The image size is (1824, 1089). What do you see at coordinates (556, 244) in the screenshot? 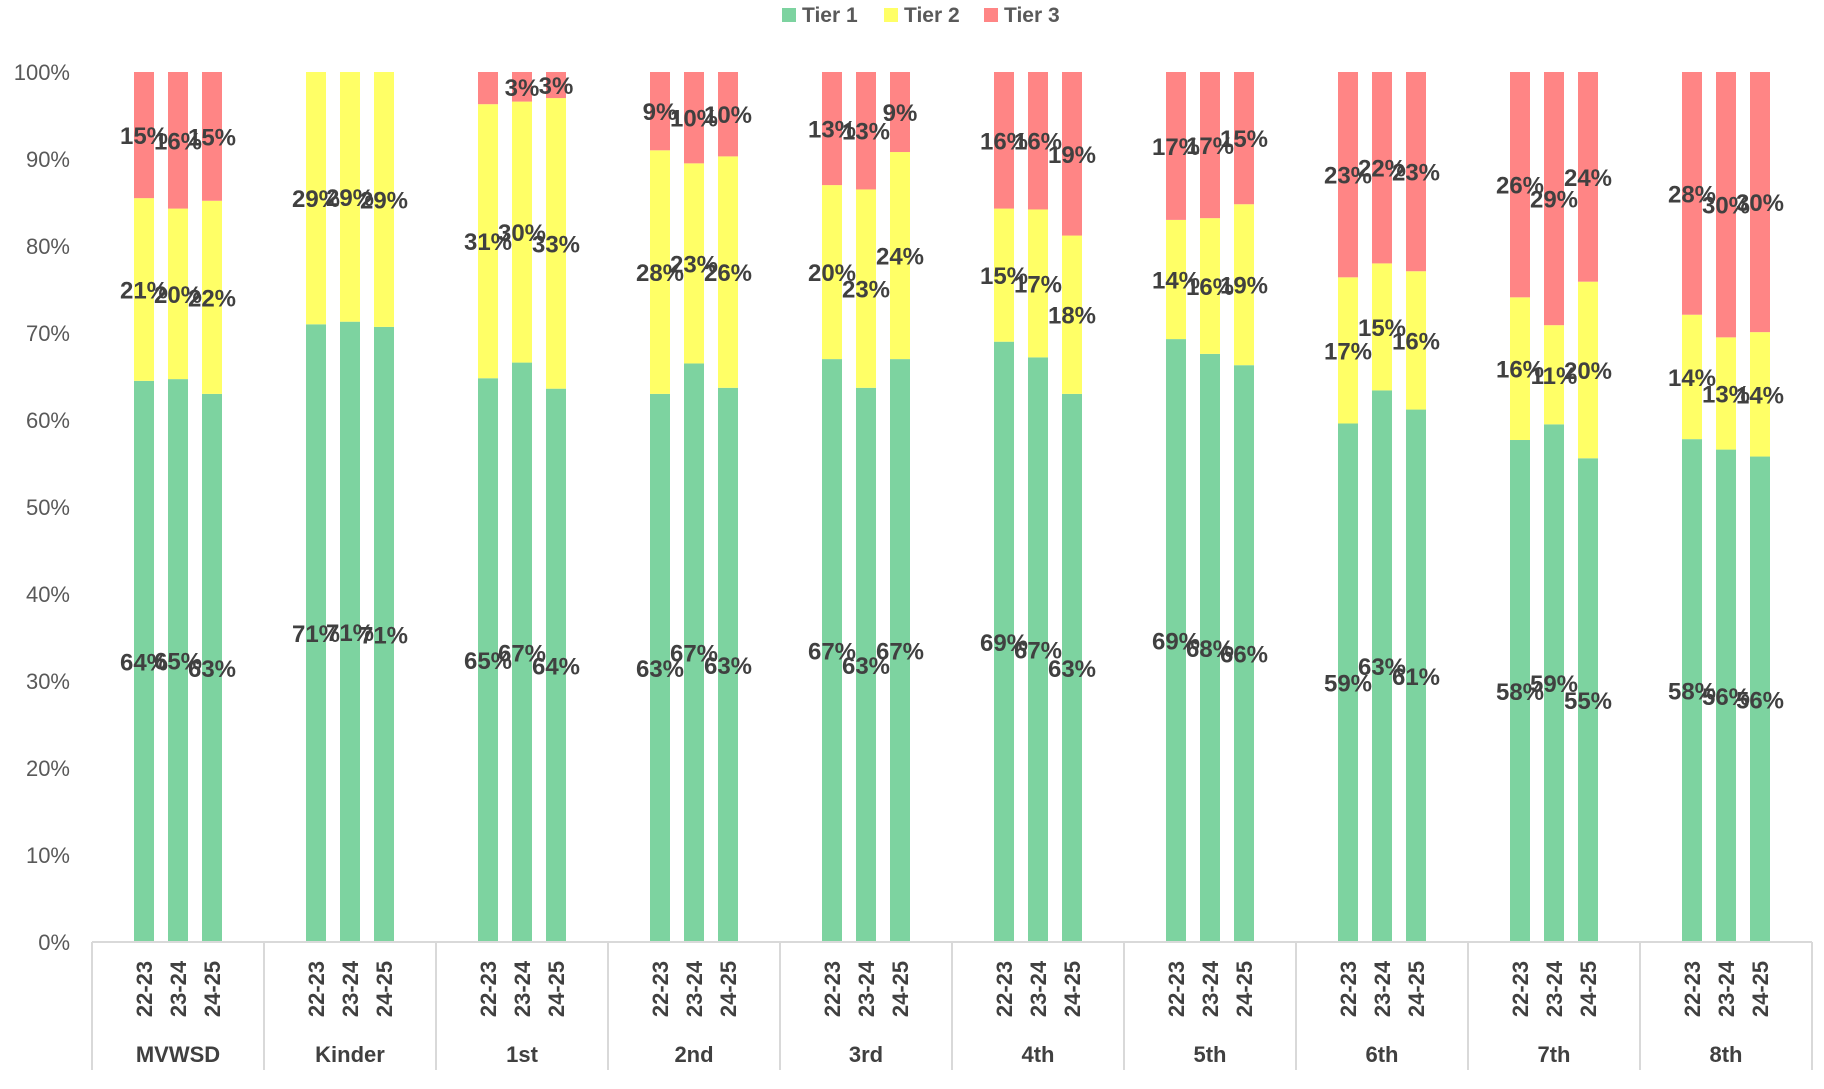
I see `data-label: 33%` at bounding box center [556, 244].